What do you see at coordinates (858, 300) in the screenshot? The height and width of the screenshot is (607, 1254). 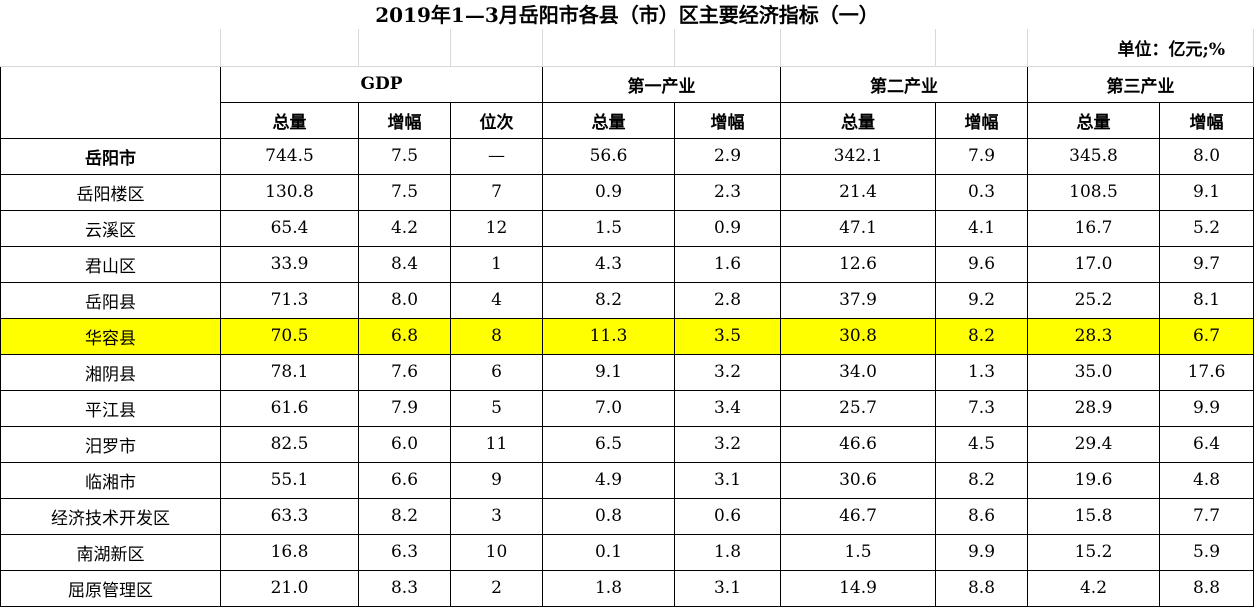 I see `secondary-total-cell: 37.9` at bounding box center [858, 300].